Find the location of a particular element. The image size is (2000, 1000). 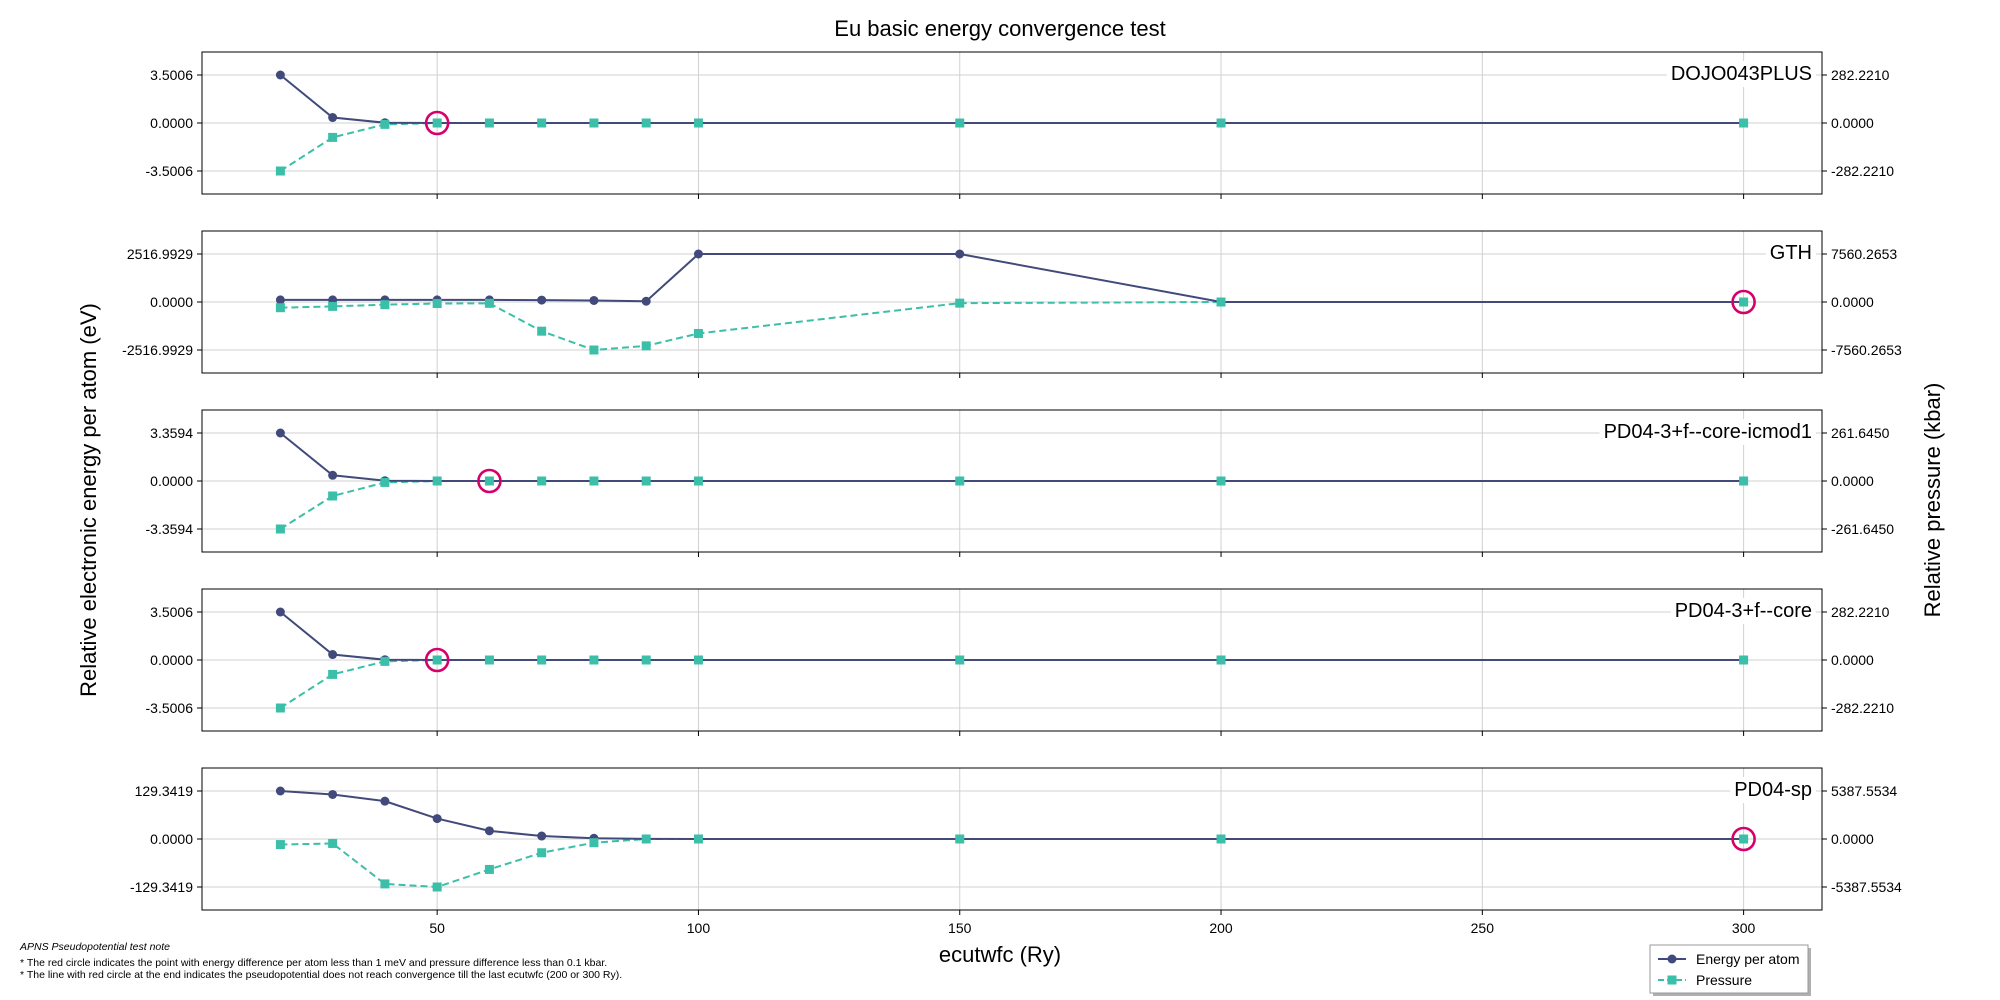

legend-label: Pressure is located at coordinates (1724, 980).